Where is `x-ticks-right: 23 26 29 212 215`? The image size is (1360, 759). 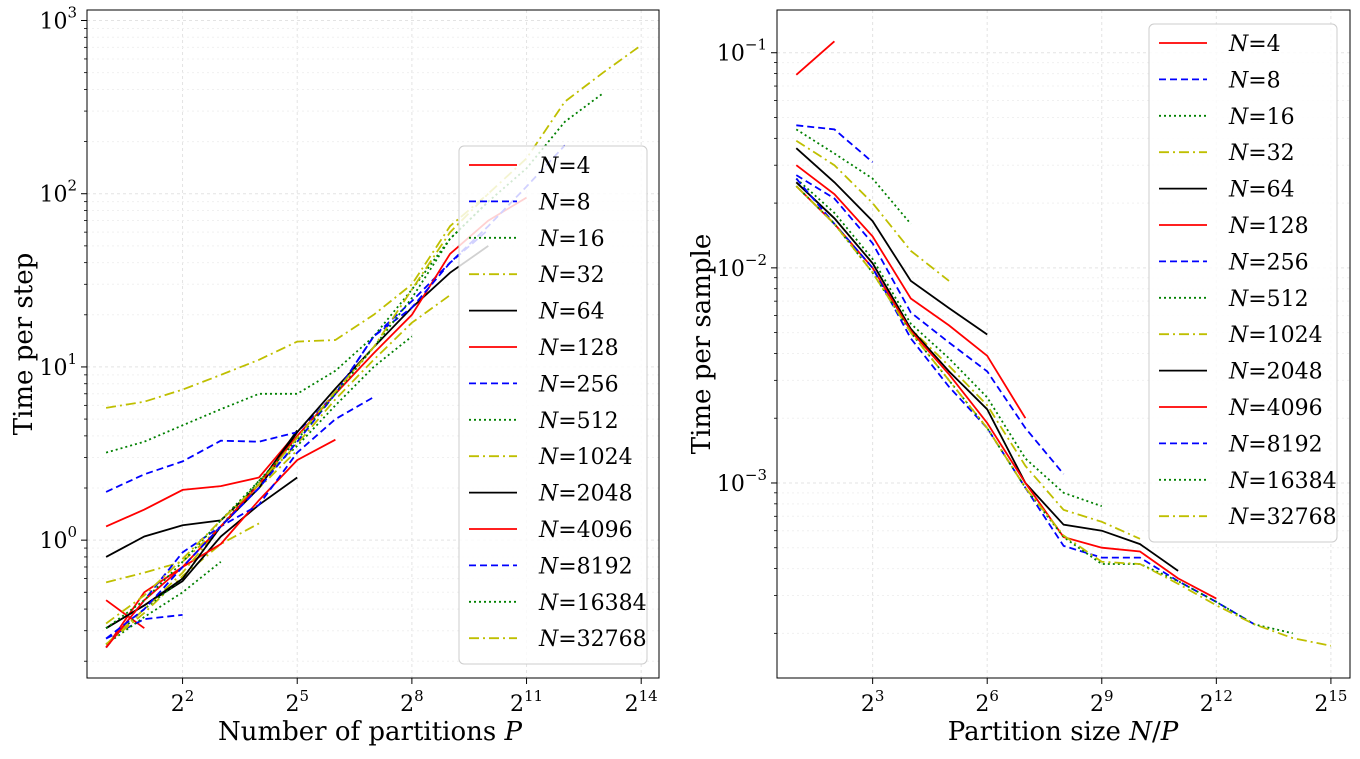
x-ticks-right: 23 26 29 212 215 is located at coordinates (1104, 697).